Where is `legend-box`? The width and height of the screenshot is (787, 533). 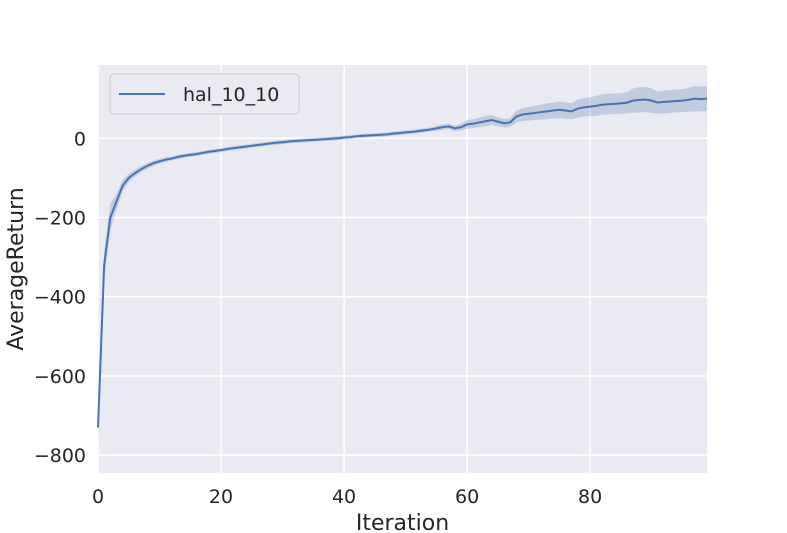 legend-box is located at coordinates (204, 94).